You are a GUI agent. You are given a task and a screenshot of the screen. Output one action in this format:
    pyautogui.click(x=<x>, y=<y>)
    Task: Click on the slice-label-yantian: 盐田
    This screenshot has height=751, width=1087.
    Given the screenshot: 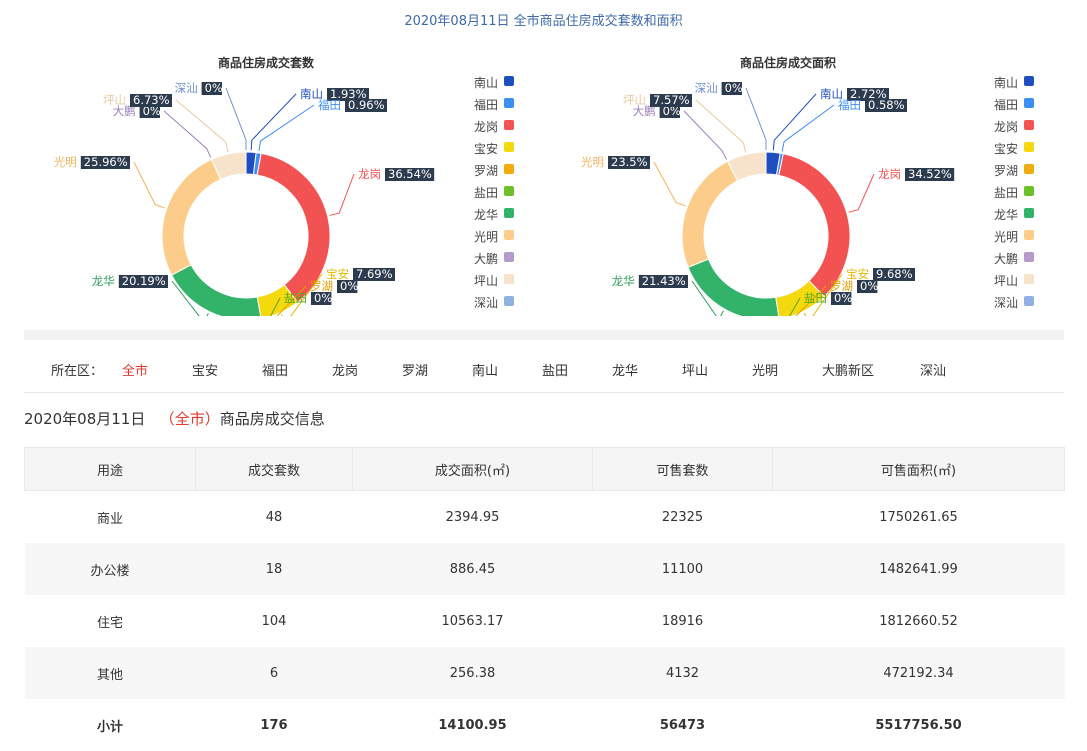 What is the action you would take?
    pyautogui.click(x=815, y=298)
    